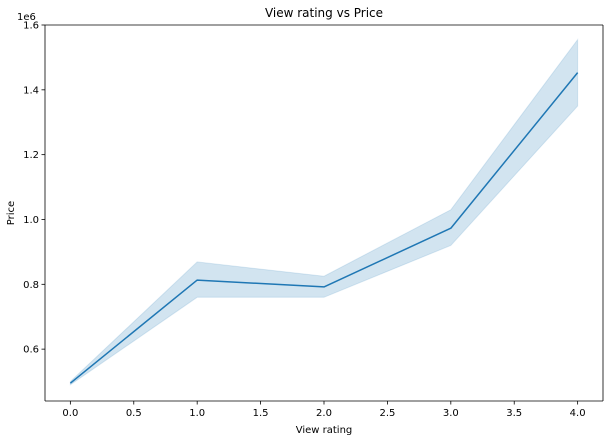  I want to click on y-tick-label: 1.4, so click(31, 90).